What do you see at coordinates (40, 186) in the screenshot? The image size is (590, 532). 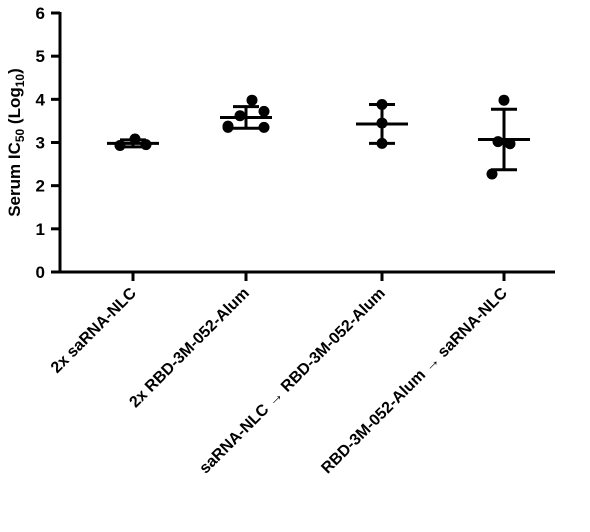 I see `y-tick-label: 2` at bounding box center [40, 186].